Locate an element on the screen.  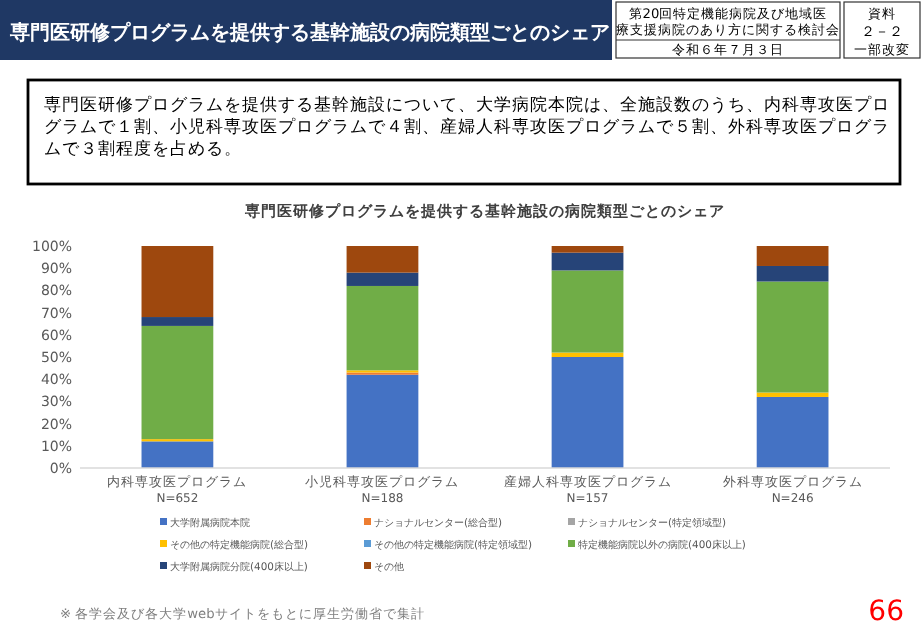
text: 専門医研修プログラムを提供する基幹施設について、大学病院本院は、全施設数のうち、内科専攻医プログラムで１割、小児科専攻医プログラムで４割、産婦人科専攻医プログラムで５割、外科専攻医プログラムで３割程度を占める。 is located at coordinates (467, 127).